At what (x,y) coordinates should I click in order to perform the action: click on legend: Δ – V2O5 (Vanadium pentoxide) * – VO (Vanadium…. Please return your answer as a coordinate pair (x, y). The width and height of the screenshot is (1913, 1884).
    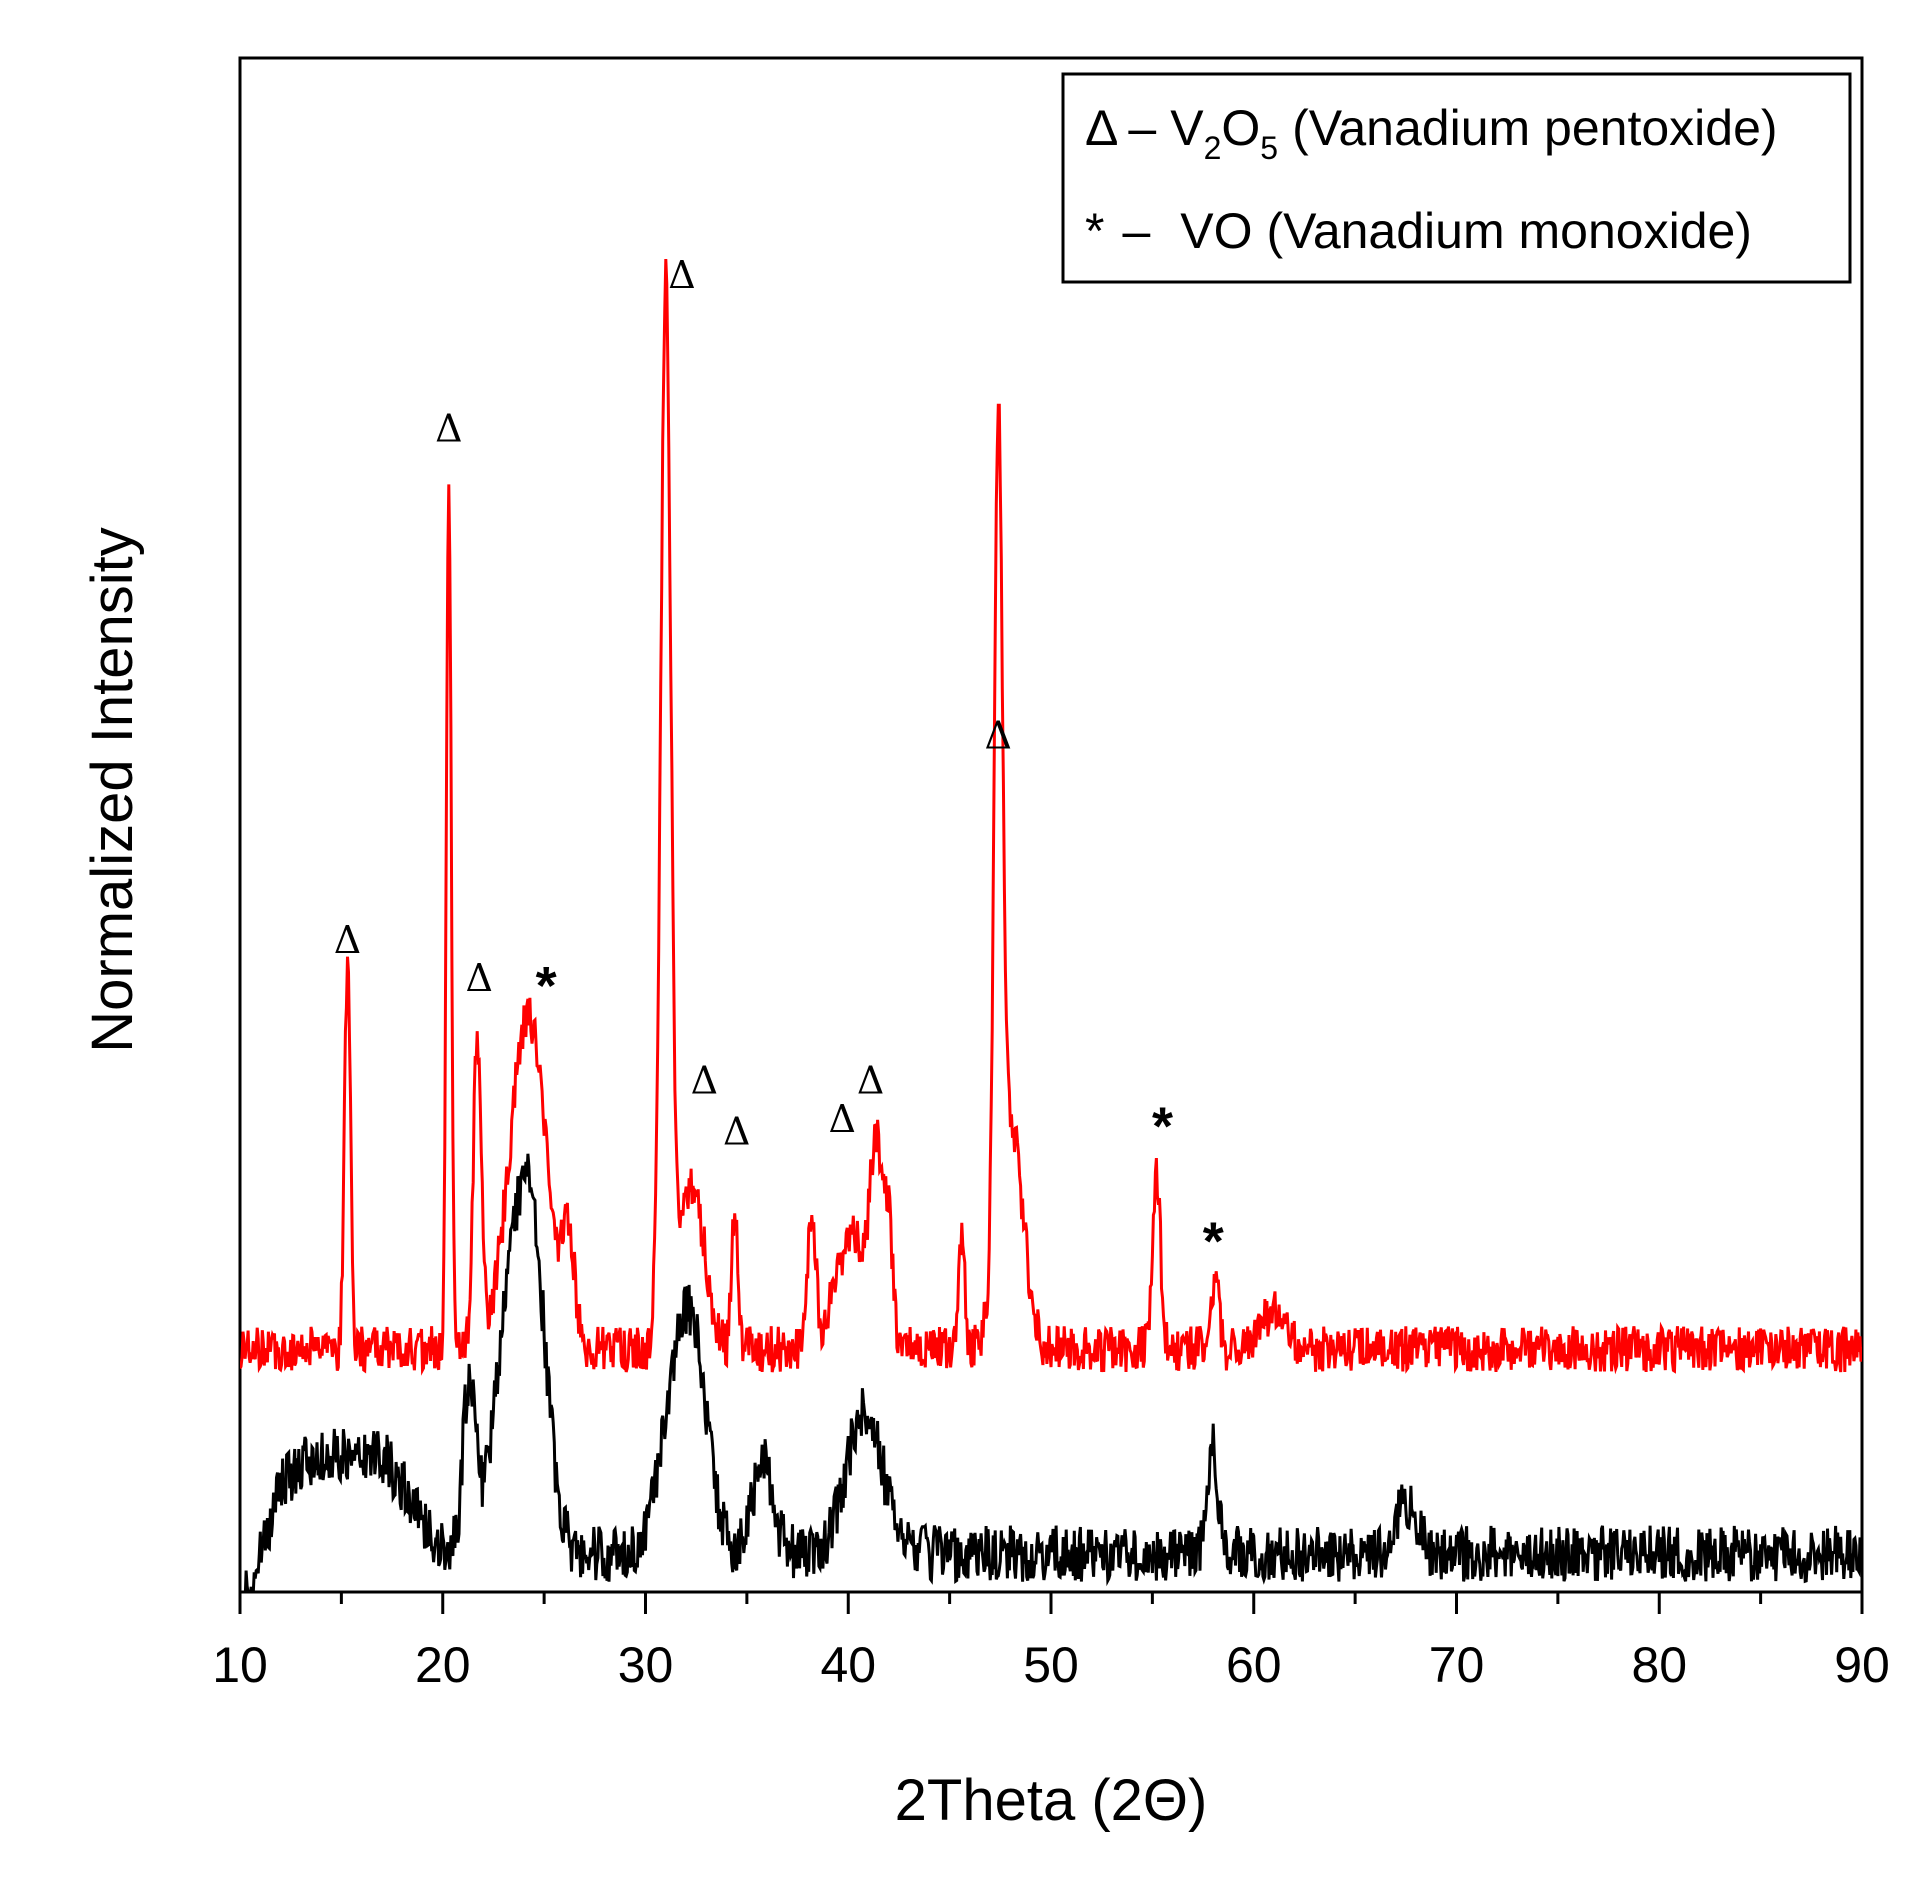
    Looking at the image, I should click on (1456, 178).